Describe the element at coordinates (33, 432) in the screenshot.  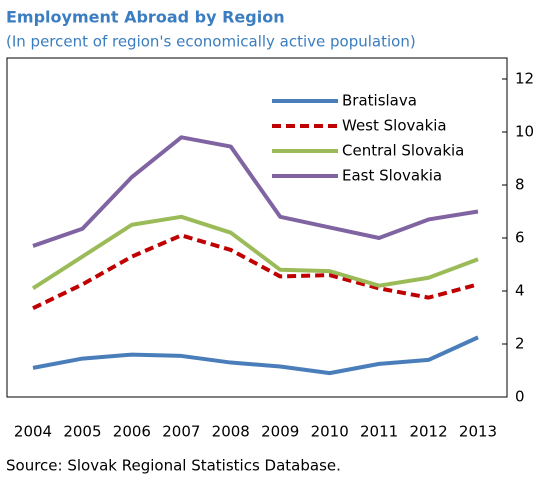
I see `x-tick-label: 2004` at that location.